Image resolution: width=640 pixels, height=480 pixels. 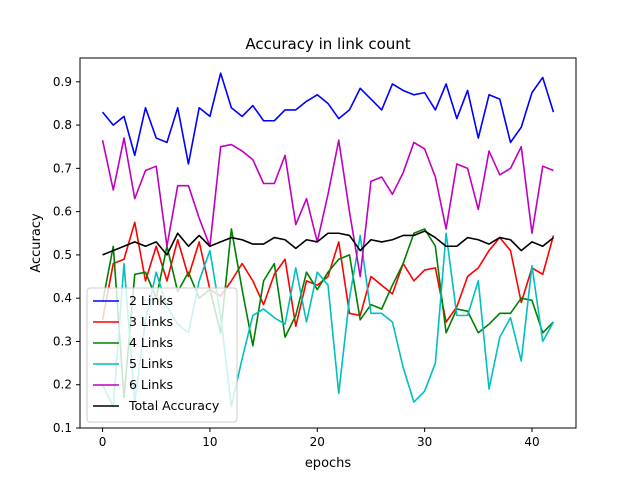 What do you see at coordinates (62, 428) in the screenshot?
I see `y-tick-label: 0.1` at bounding box center [62, 428].